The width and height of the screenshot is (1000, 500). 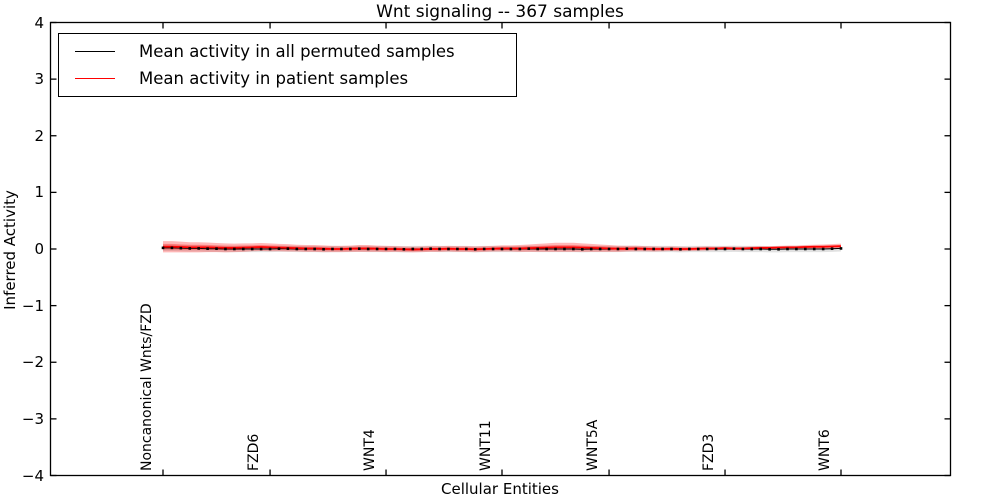 What do you see at coordinates (593, 445) in the screenshot?
I see `x-entity-label: WNT5A` at bounding box center [593, 445].